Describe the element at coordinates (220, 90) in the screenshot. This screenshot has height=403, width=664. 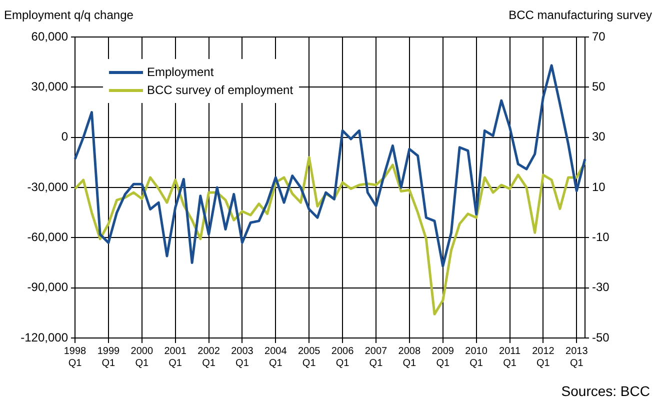
I see `legend-label: BCC survey of employment` at that location.